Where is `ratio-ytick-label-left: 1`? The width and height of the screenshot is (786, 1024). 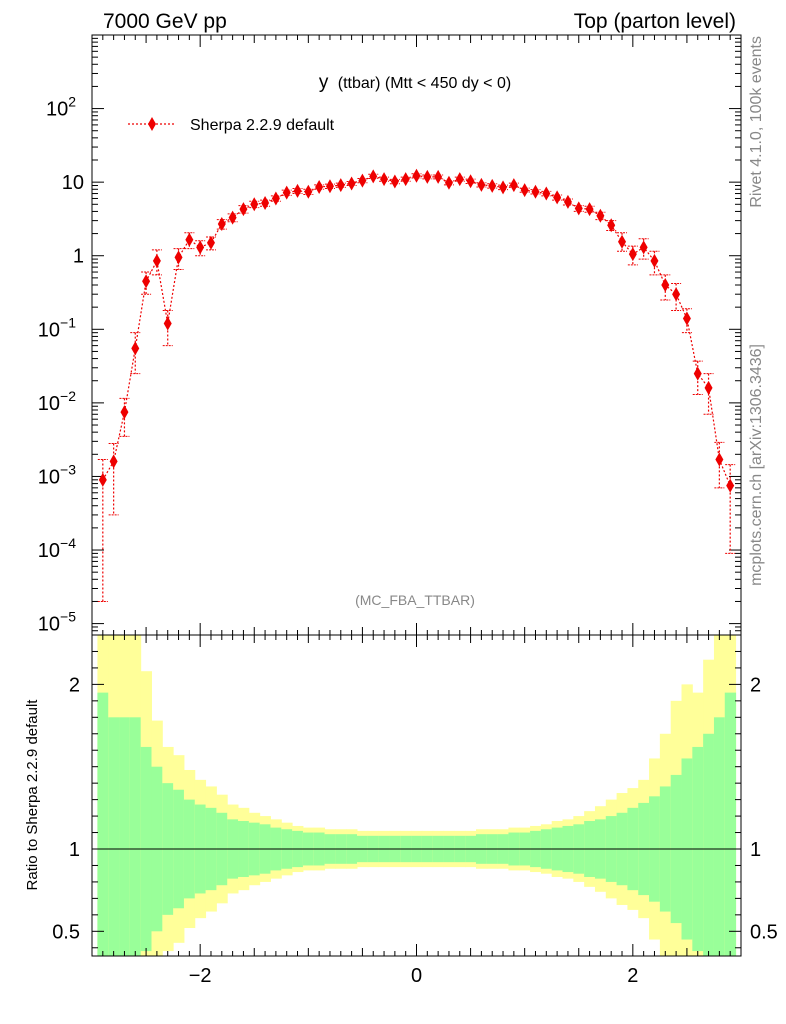
ratio-ytick-label-left: 1 is located at coordinates (74, 850).